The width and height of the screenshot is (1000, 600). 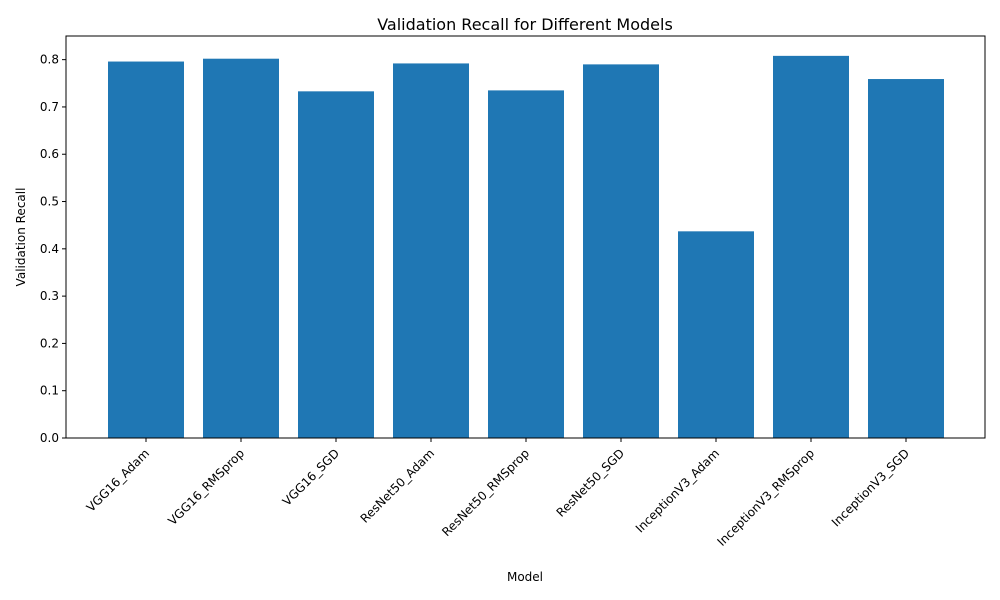 I want to click on x-tick-label: ResNet50_Adam, so click(x=398, y=486).